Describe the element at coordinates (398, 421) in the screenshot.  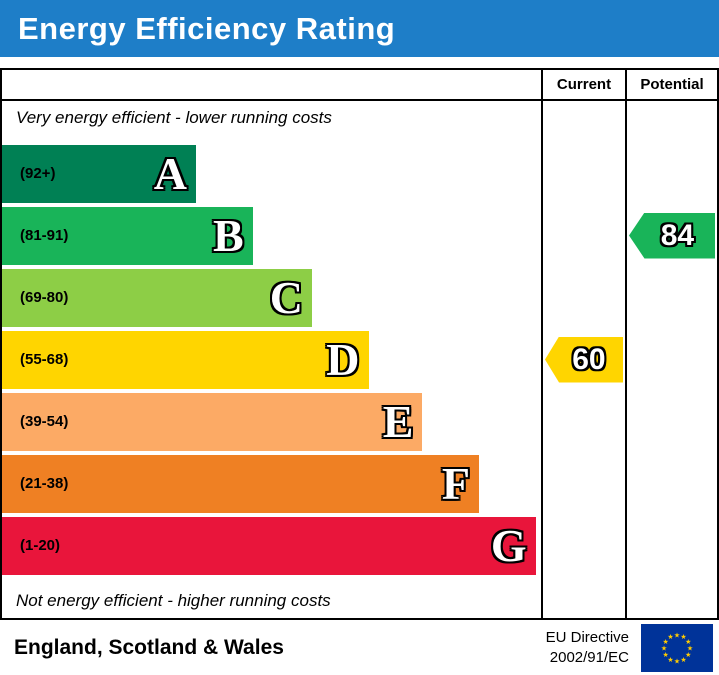
I see `band-letter: E` at that location.